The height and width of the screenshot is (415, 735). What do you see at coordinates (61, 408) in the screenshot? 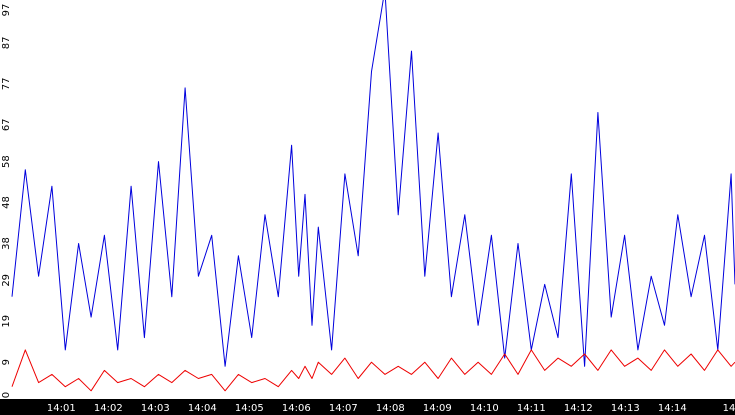
I see `x-tick-label: 14:01` at bounding box center [61, 408].